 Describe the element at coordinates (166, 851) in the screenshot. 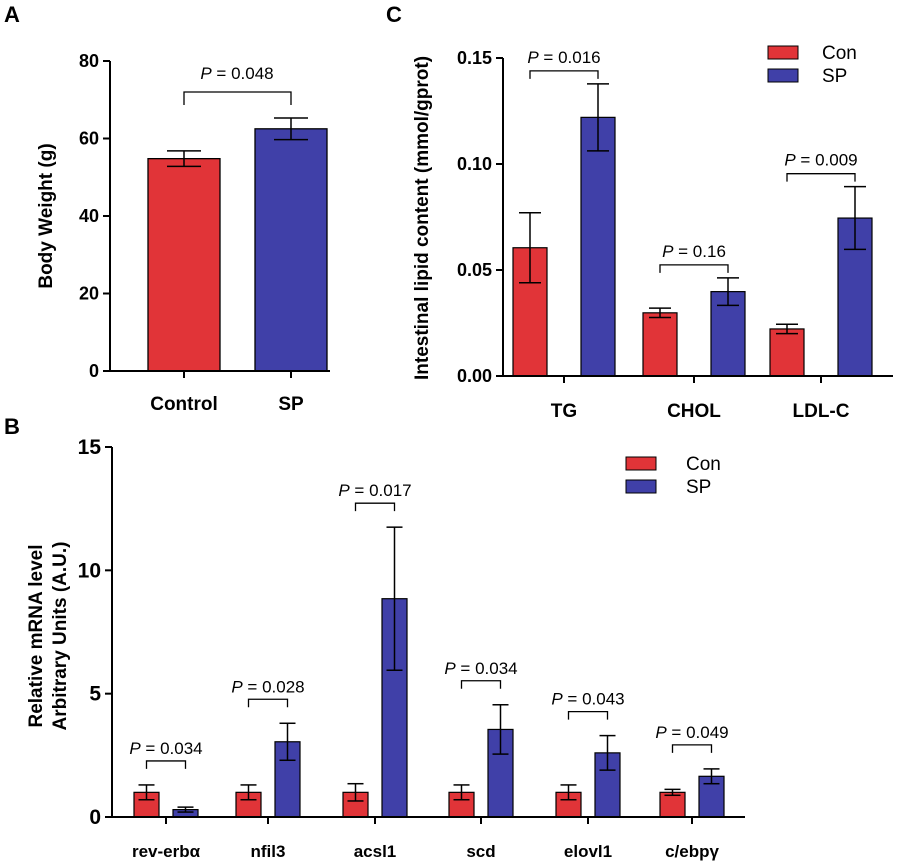

I see `panel-b-x-tick-label: rev-erbα` at that location.